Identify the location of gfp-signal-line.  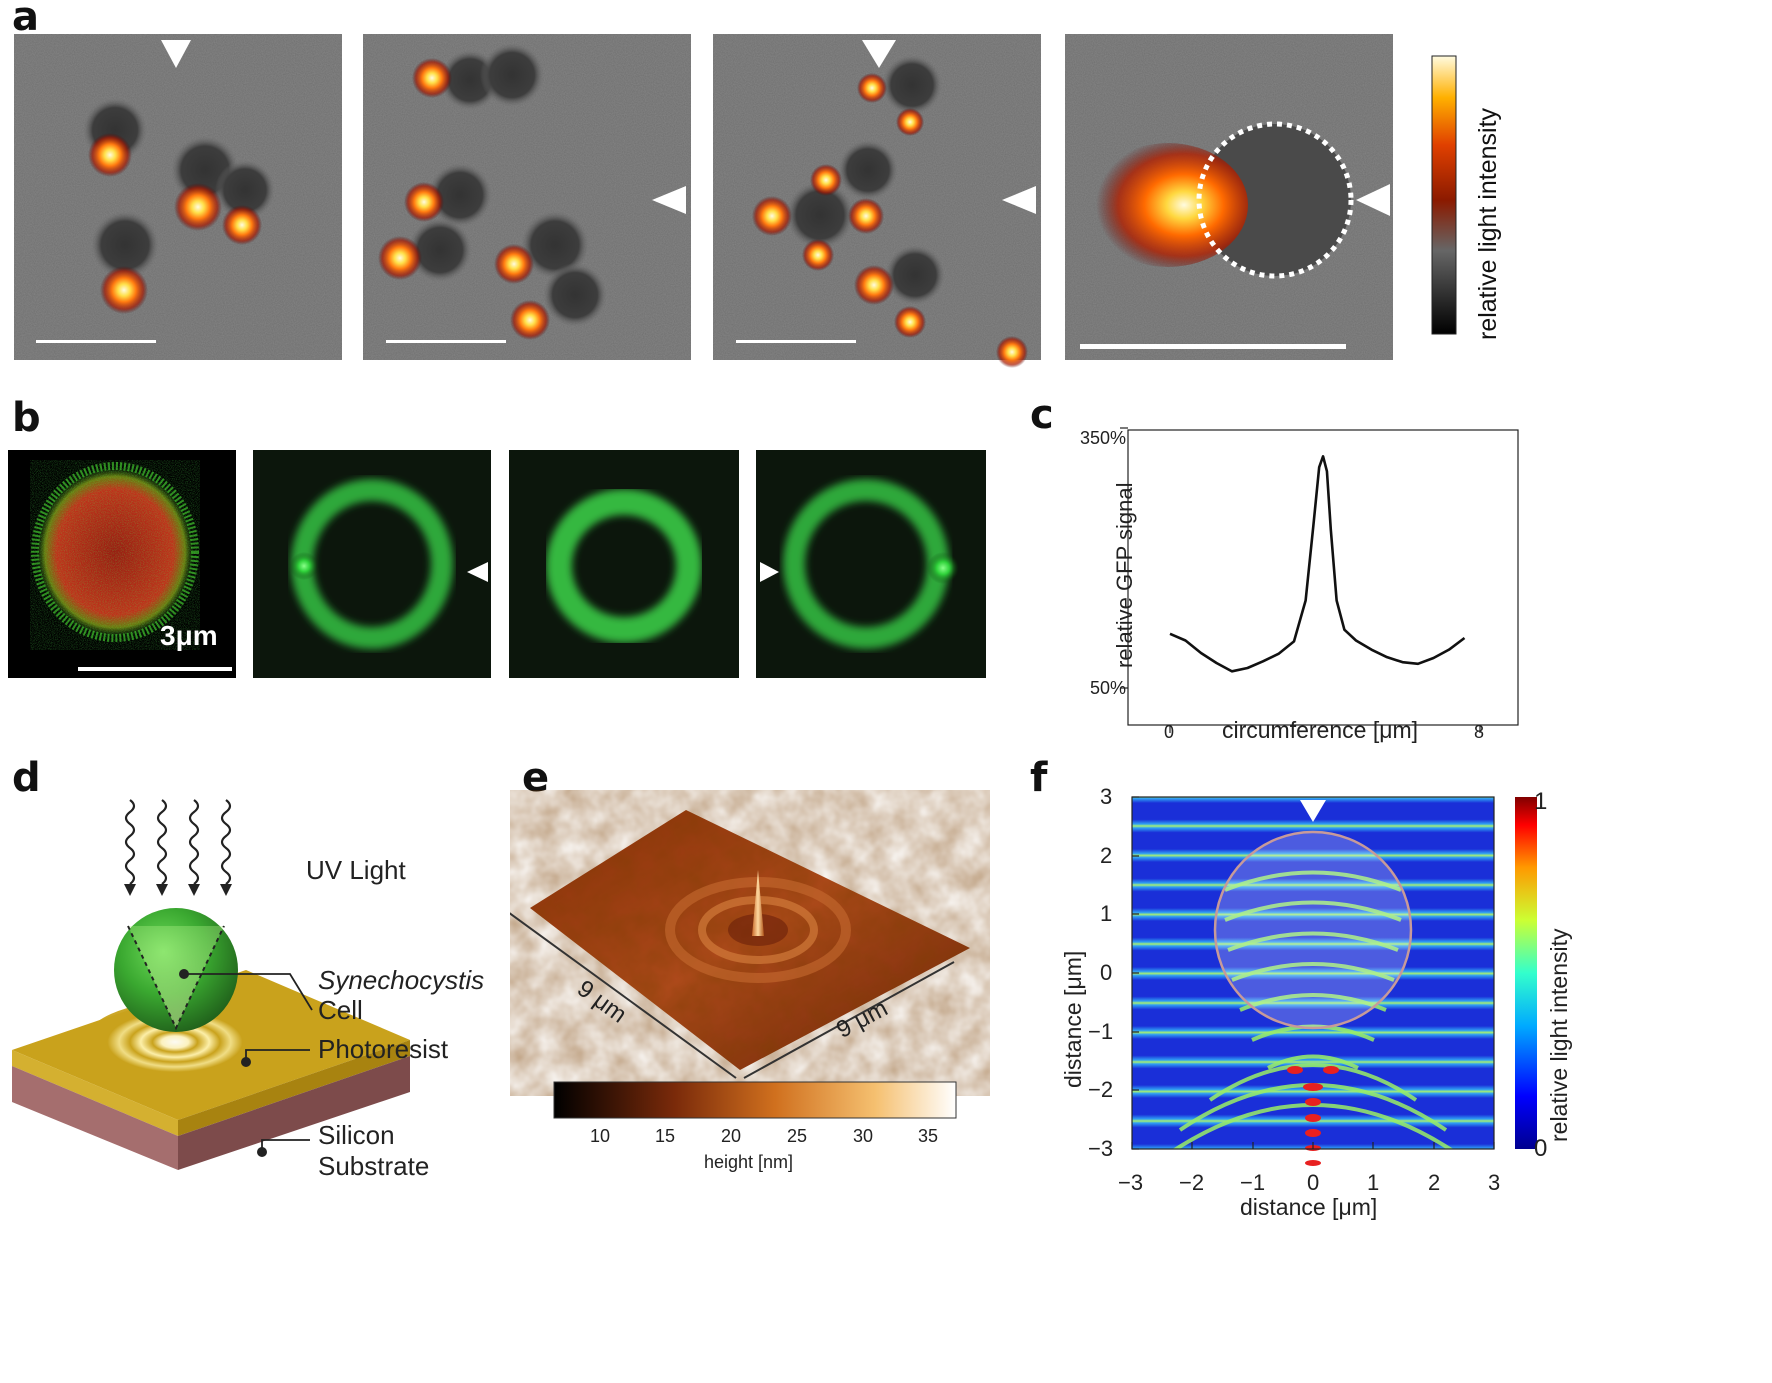
(1317, 564).